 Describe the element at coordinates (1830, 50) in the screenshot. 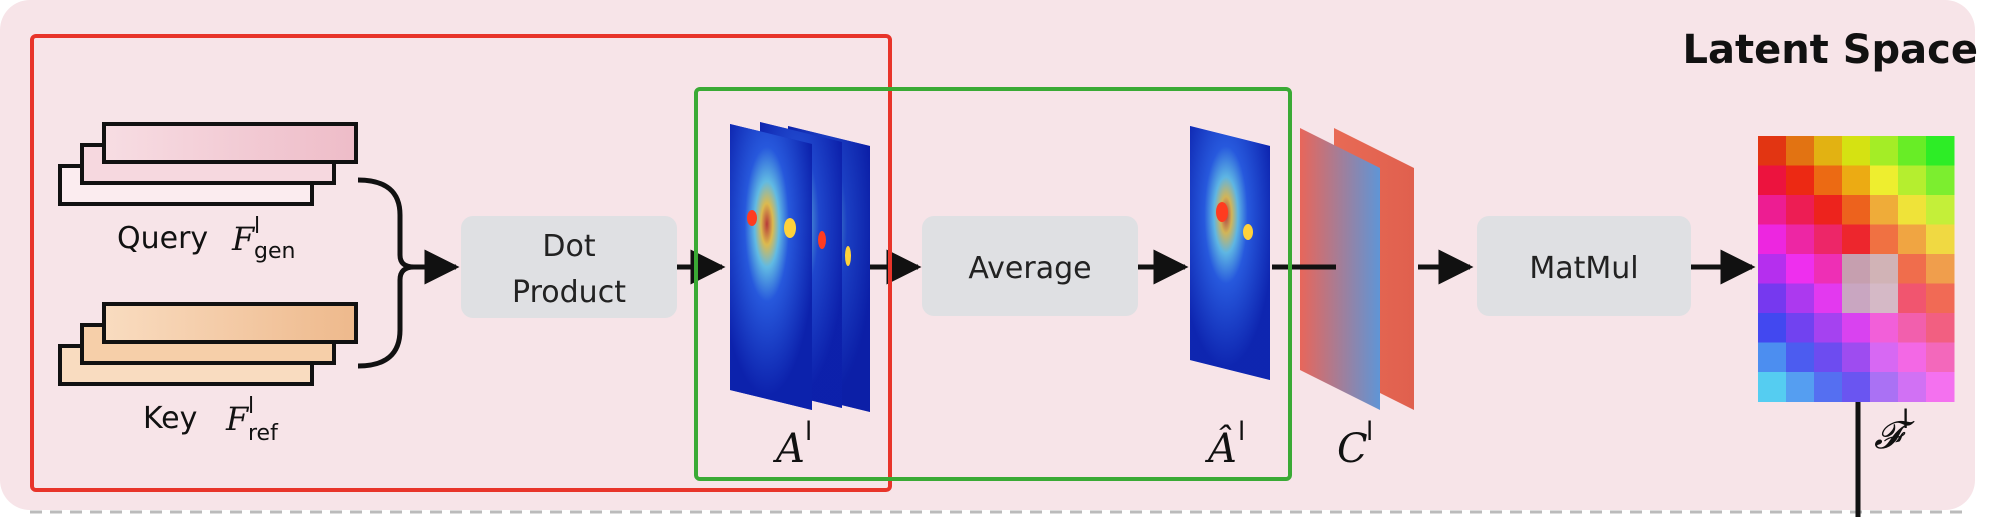

I see `latent-space-title: Latent Space` at that location.